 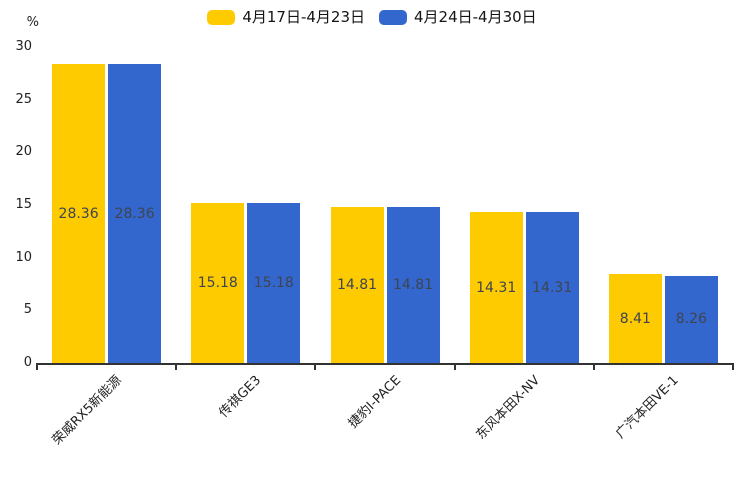 I want to click on bar-week2-0: 28.36, so click(x=135, y=213).